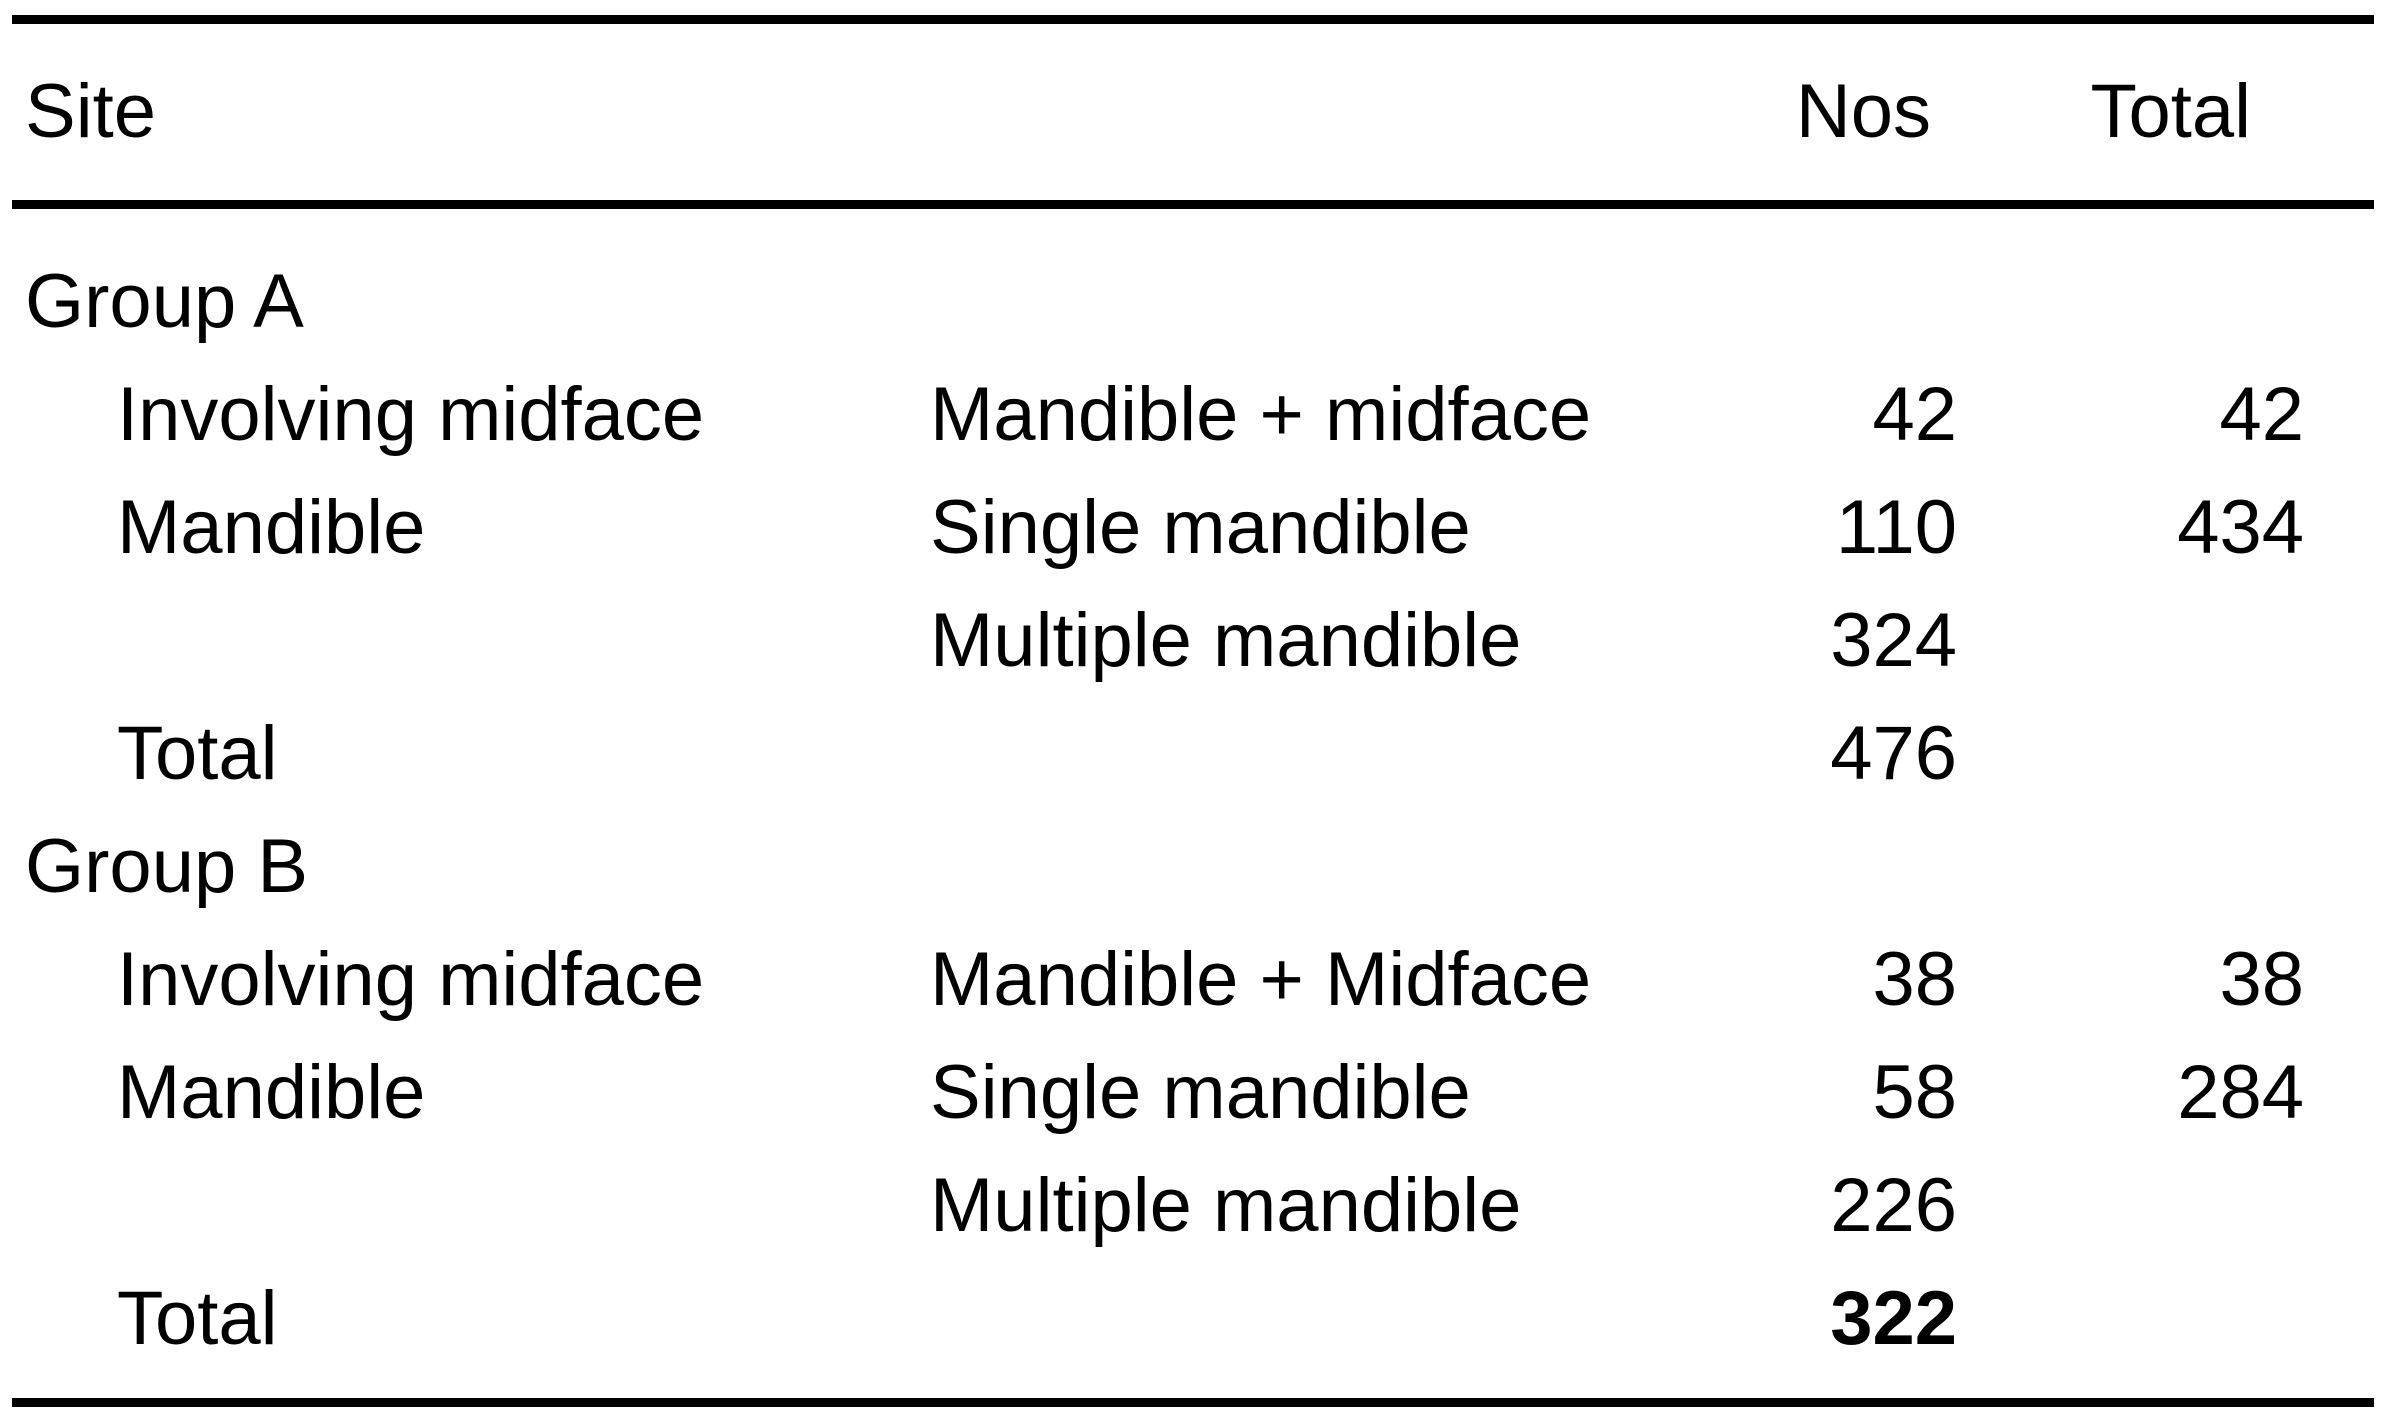 This screenshot has width=2387, height=1415. I want to click on col-header-type, so click(1312, 114).